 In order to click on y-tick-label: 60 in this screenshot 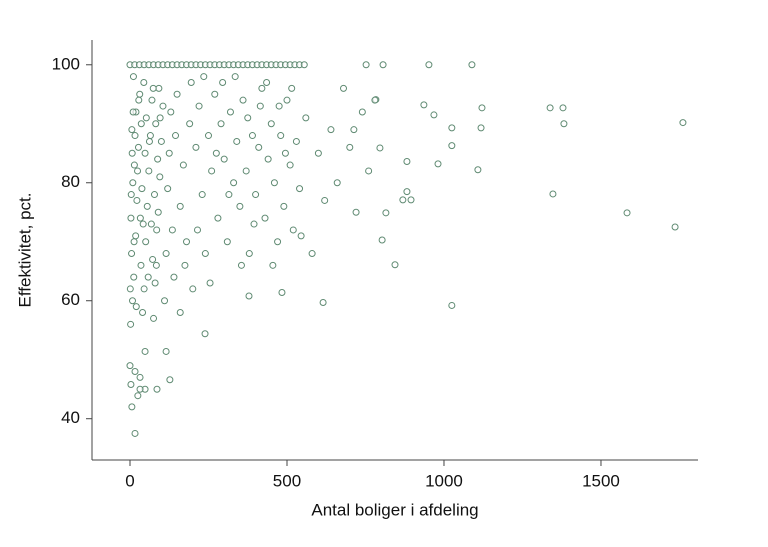, I will do `click(70, 299)`.